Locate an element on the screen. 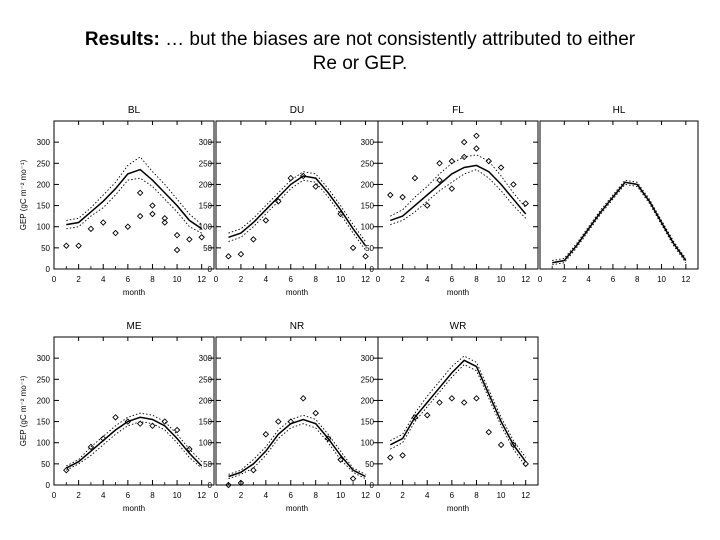 This screenshot has width=720, height=540. y-tick-label: 200 is located at coordinates (368, 400).